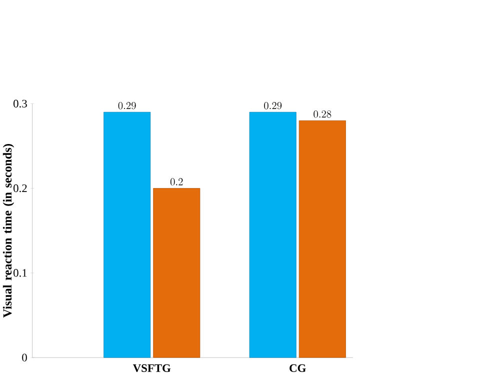 The image size is (491, 378). What do you see at coordinates (20, 188) in the screenshot?
I see `y-tick-label: 0.2` at bounding box center [20, 188].